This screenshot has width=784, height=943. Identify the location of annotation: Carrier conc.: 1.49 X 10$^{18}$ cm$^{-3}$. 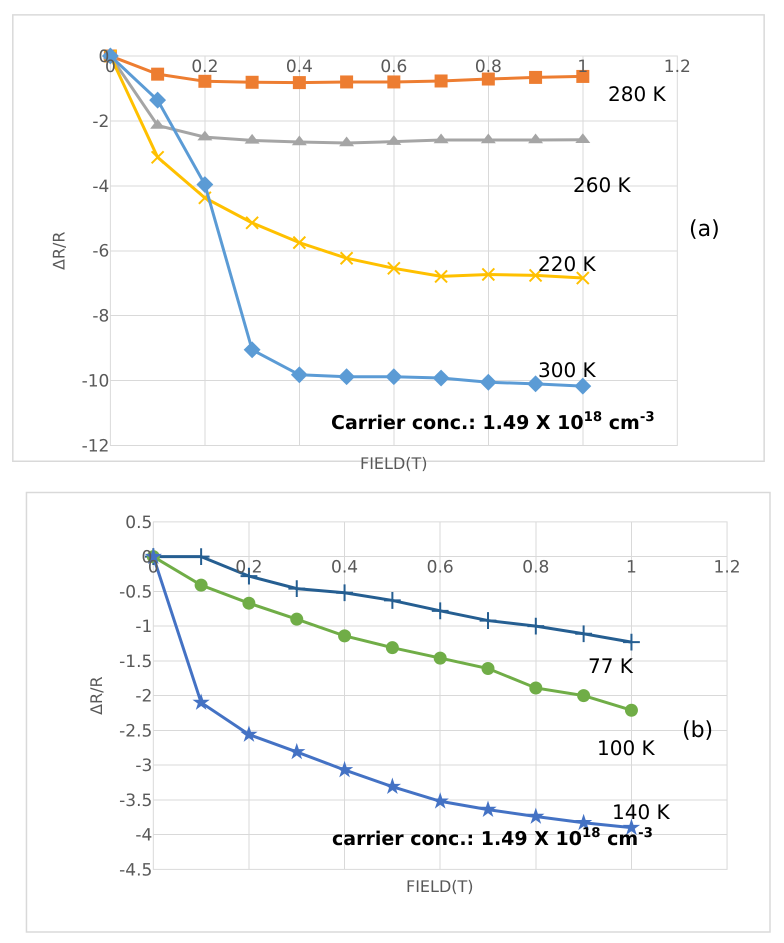
(493, 422).